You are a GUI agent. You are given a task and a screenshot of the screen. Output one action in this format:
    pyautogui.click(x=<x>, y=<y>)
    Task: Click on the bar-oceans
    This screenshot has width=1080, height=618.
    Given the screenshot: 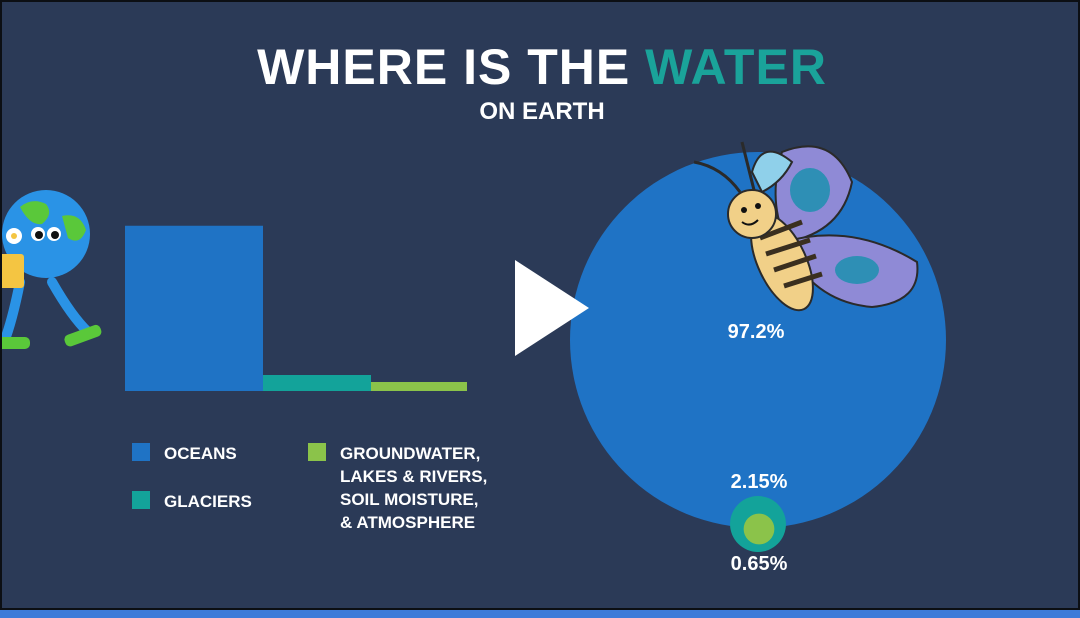 What is the action you would take?
    pyautogui.click(x=194, y=308)
    